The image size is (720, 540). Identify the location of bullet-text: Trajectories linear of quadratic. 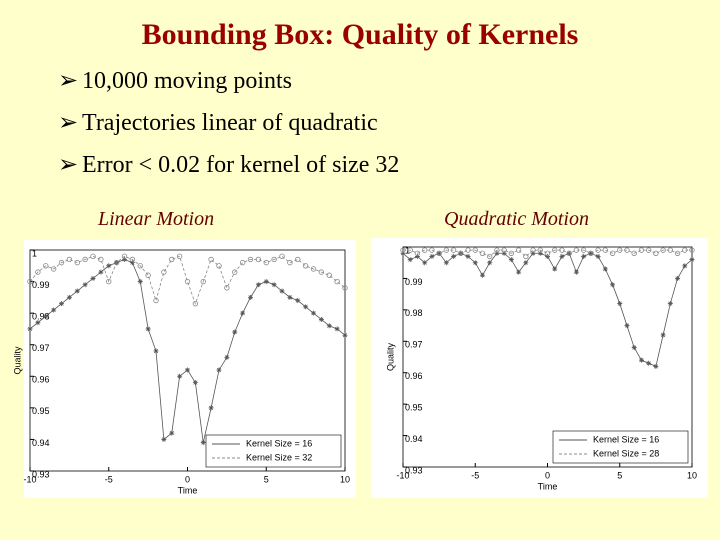
(230, 123).